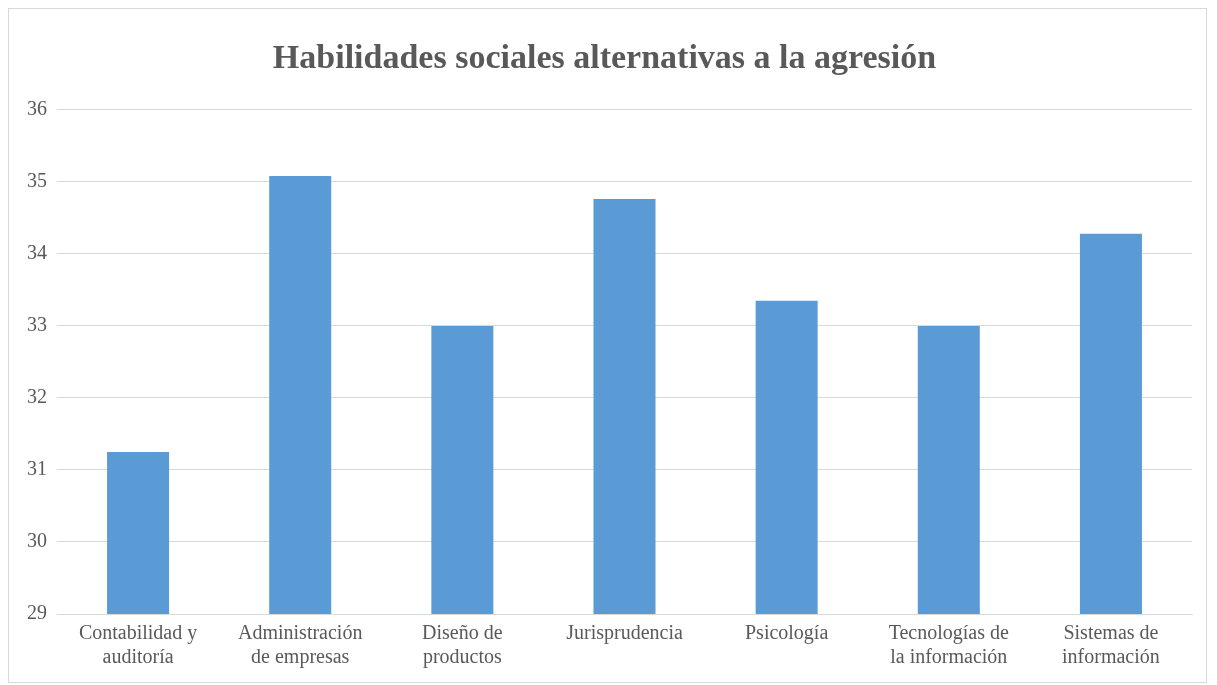 This screenshot has height=685, width=1217. Describe the element at coordinates (949, 644) in the screenshot. I see `x-tick-label: Tecnologías de la información` at that location.